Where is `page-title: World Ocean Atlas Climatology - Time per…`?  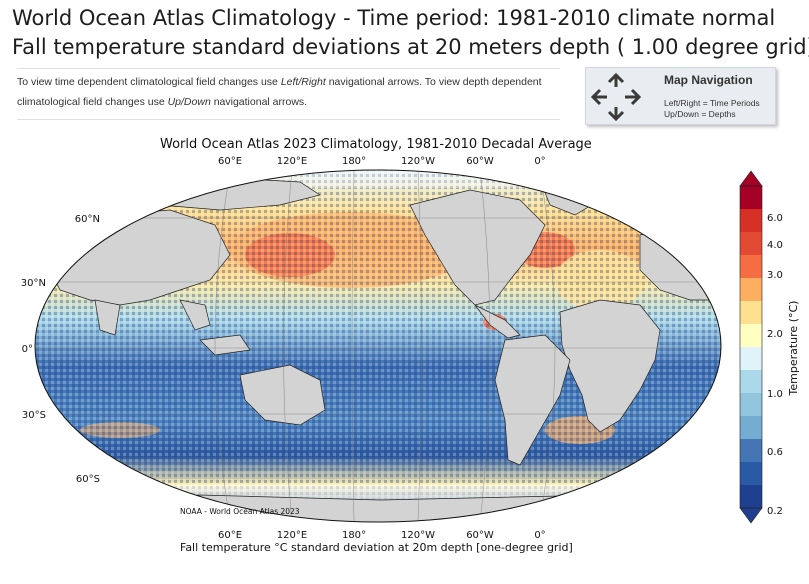
page-title: World Ocean Atlas Climatology - Time per… is located at coordinates (410, 33).